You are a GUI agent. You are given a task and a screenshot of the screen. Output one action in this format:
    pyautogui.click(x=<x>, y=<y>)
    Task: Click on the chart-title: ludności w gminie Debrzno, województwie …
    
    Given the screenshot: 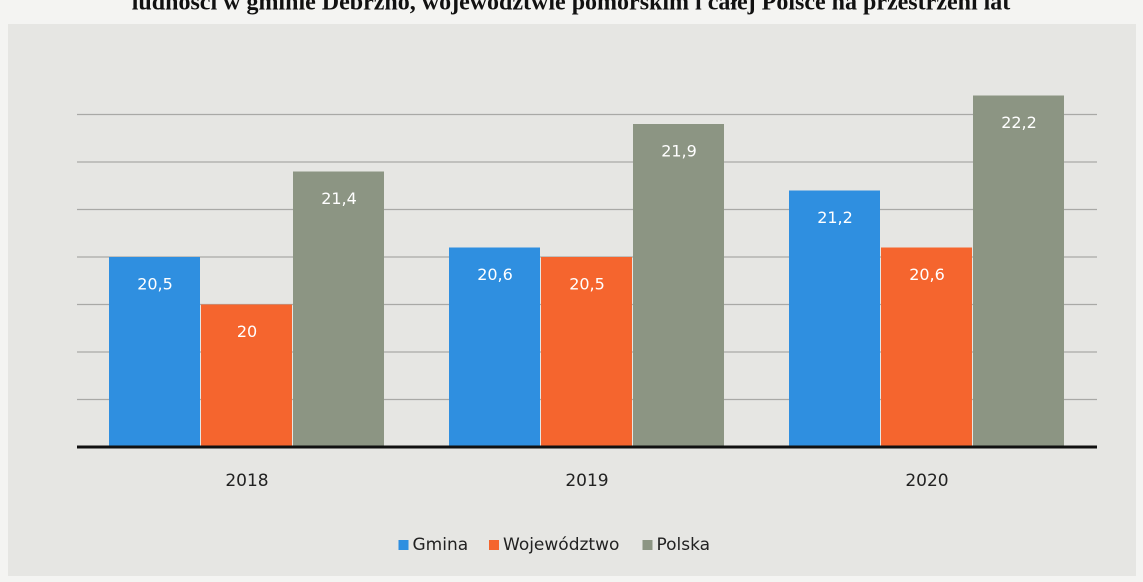 What is the action you would take?
    pyautogui.click(x=571, y=8)
    